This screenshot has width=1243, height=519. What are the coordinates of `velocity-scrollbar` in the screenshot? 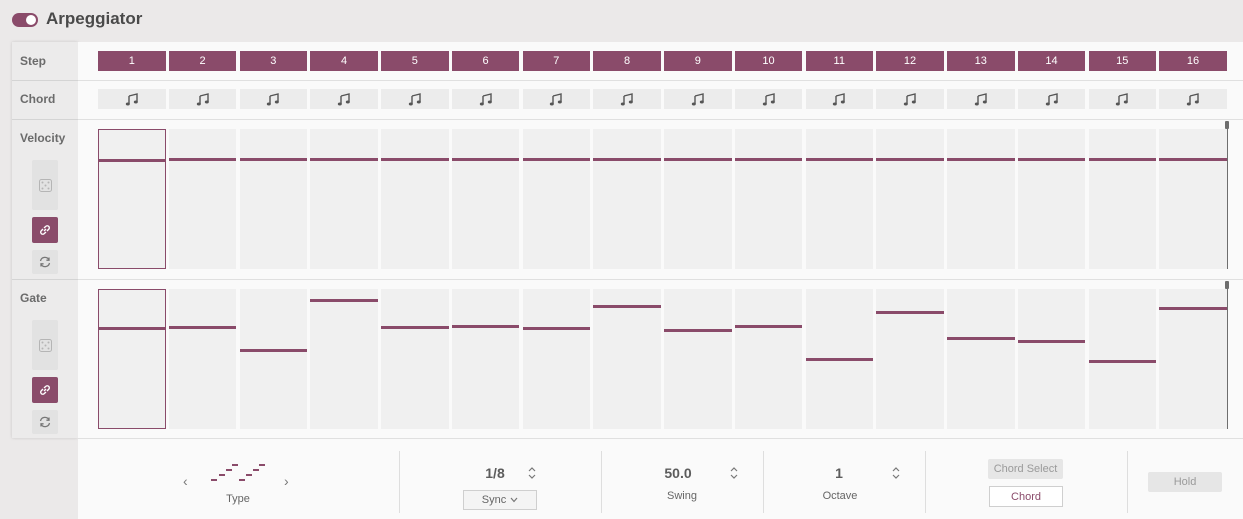 It's located at (1227, 195).